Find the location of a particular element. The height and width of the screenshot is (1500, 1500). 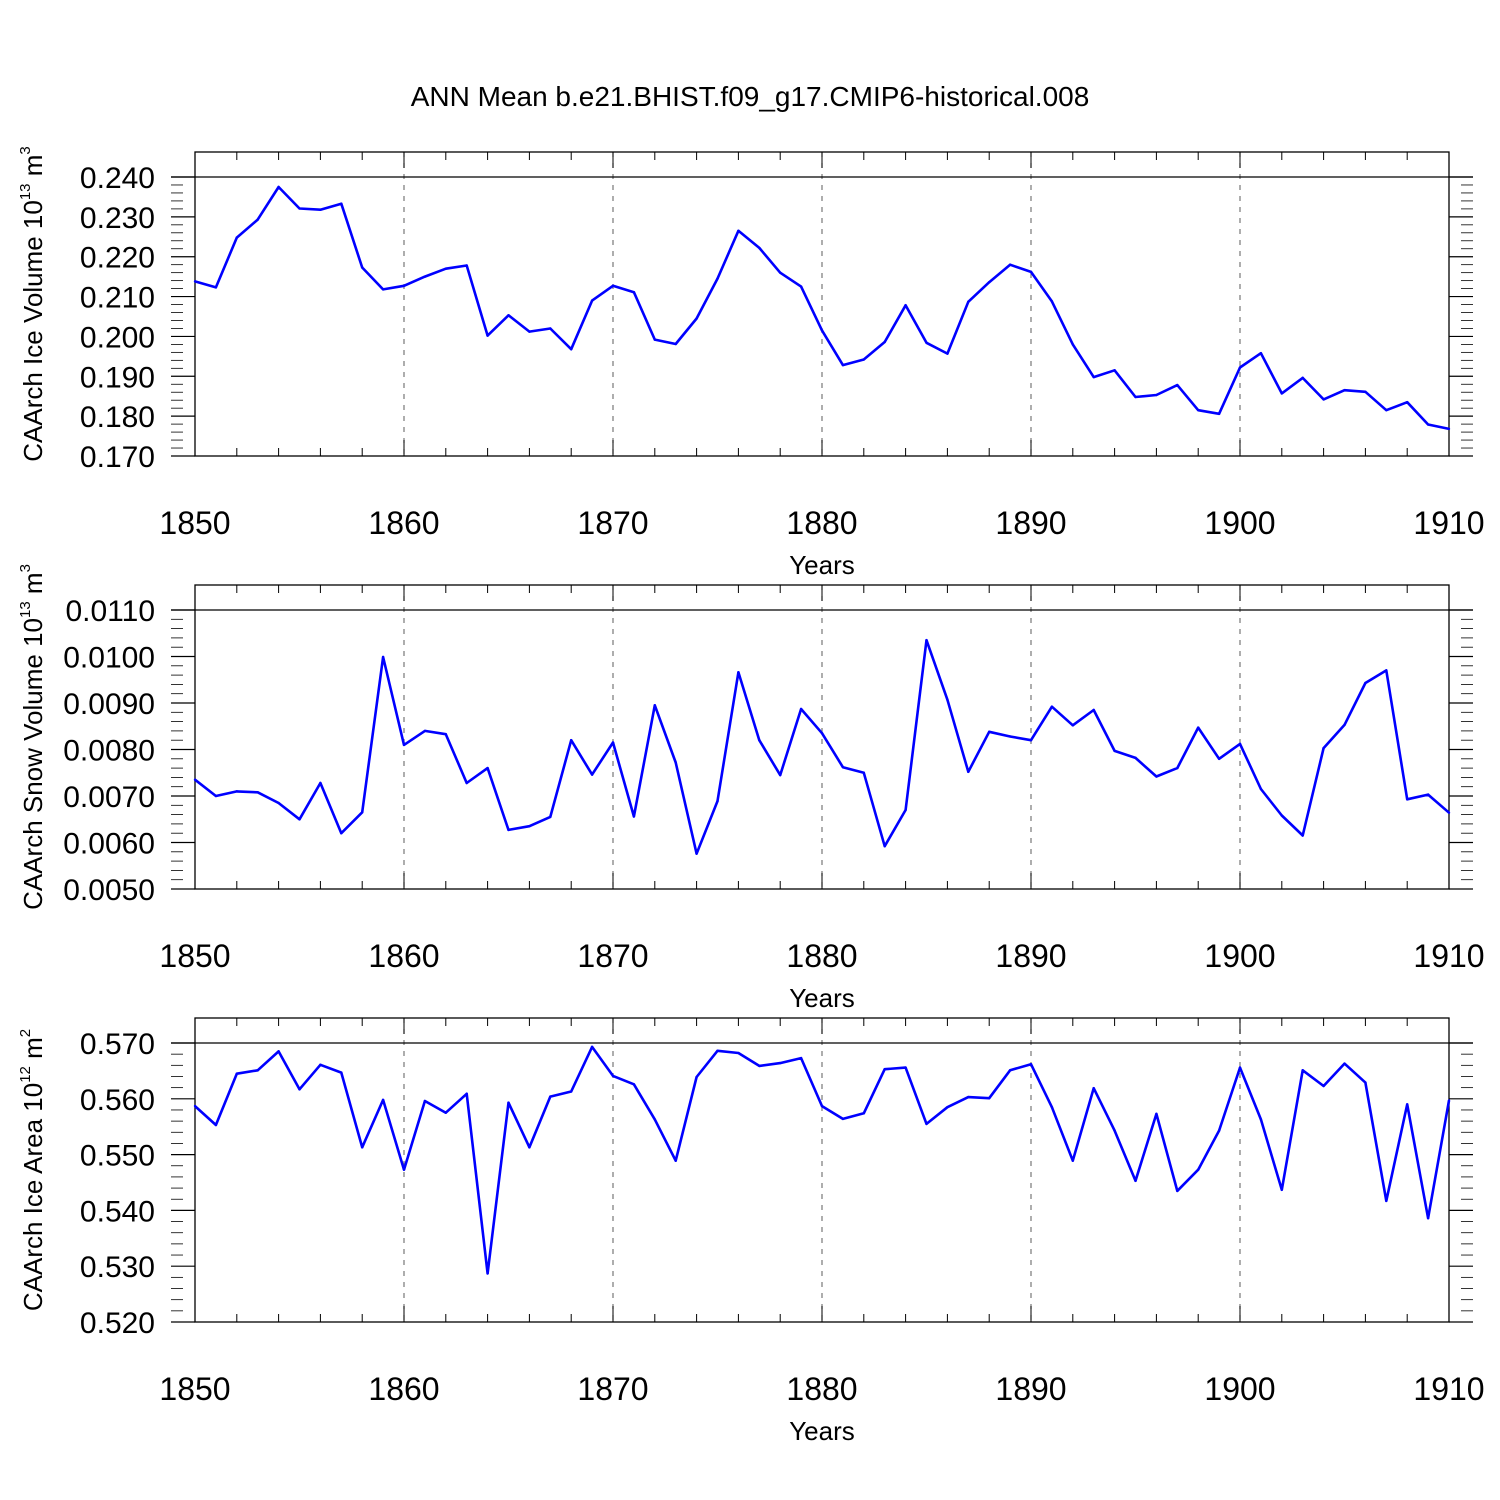

y-tick-label: 0.0070 is located at coordinates (109, 797).